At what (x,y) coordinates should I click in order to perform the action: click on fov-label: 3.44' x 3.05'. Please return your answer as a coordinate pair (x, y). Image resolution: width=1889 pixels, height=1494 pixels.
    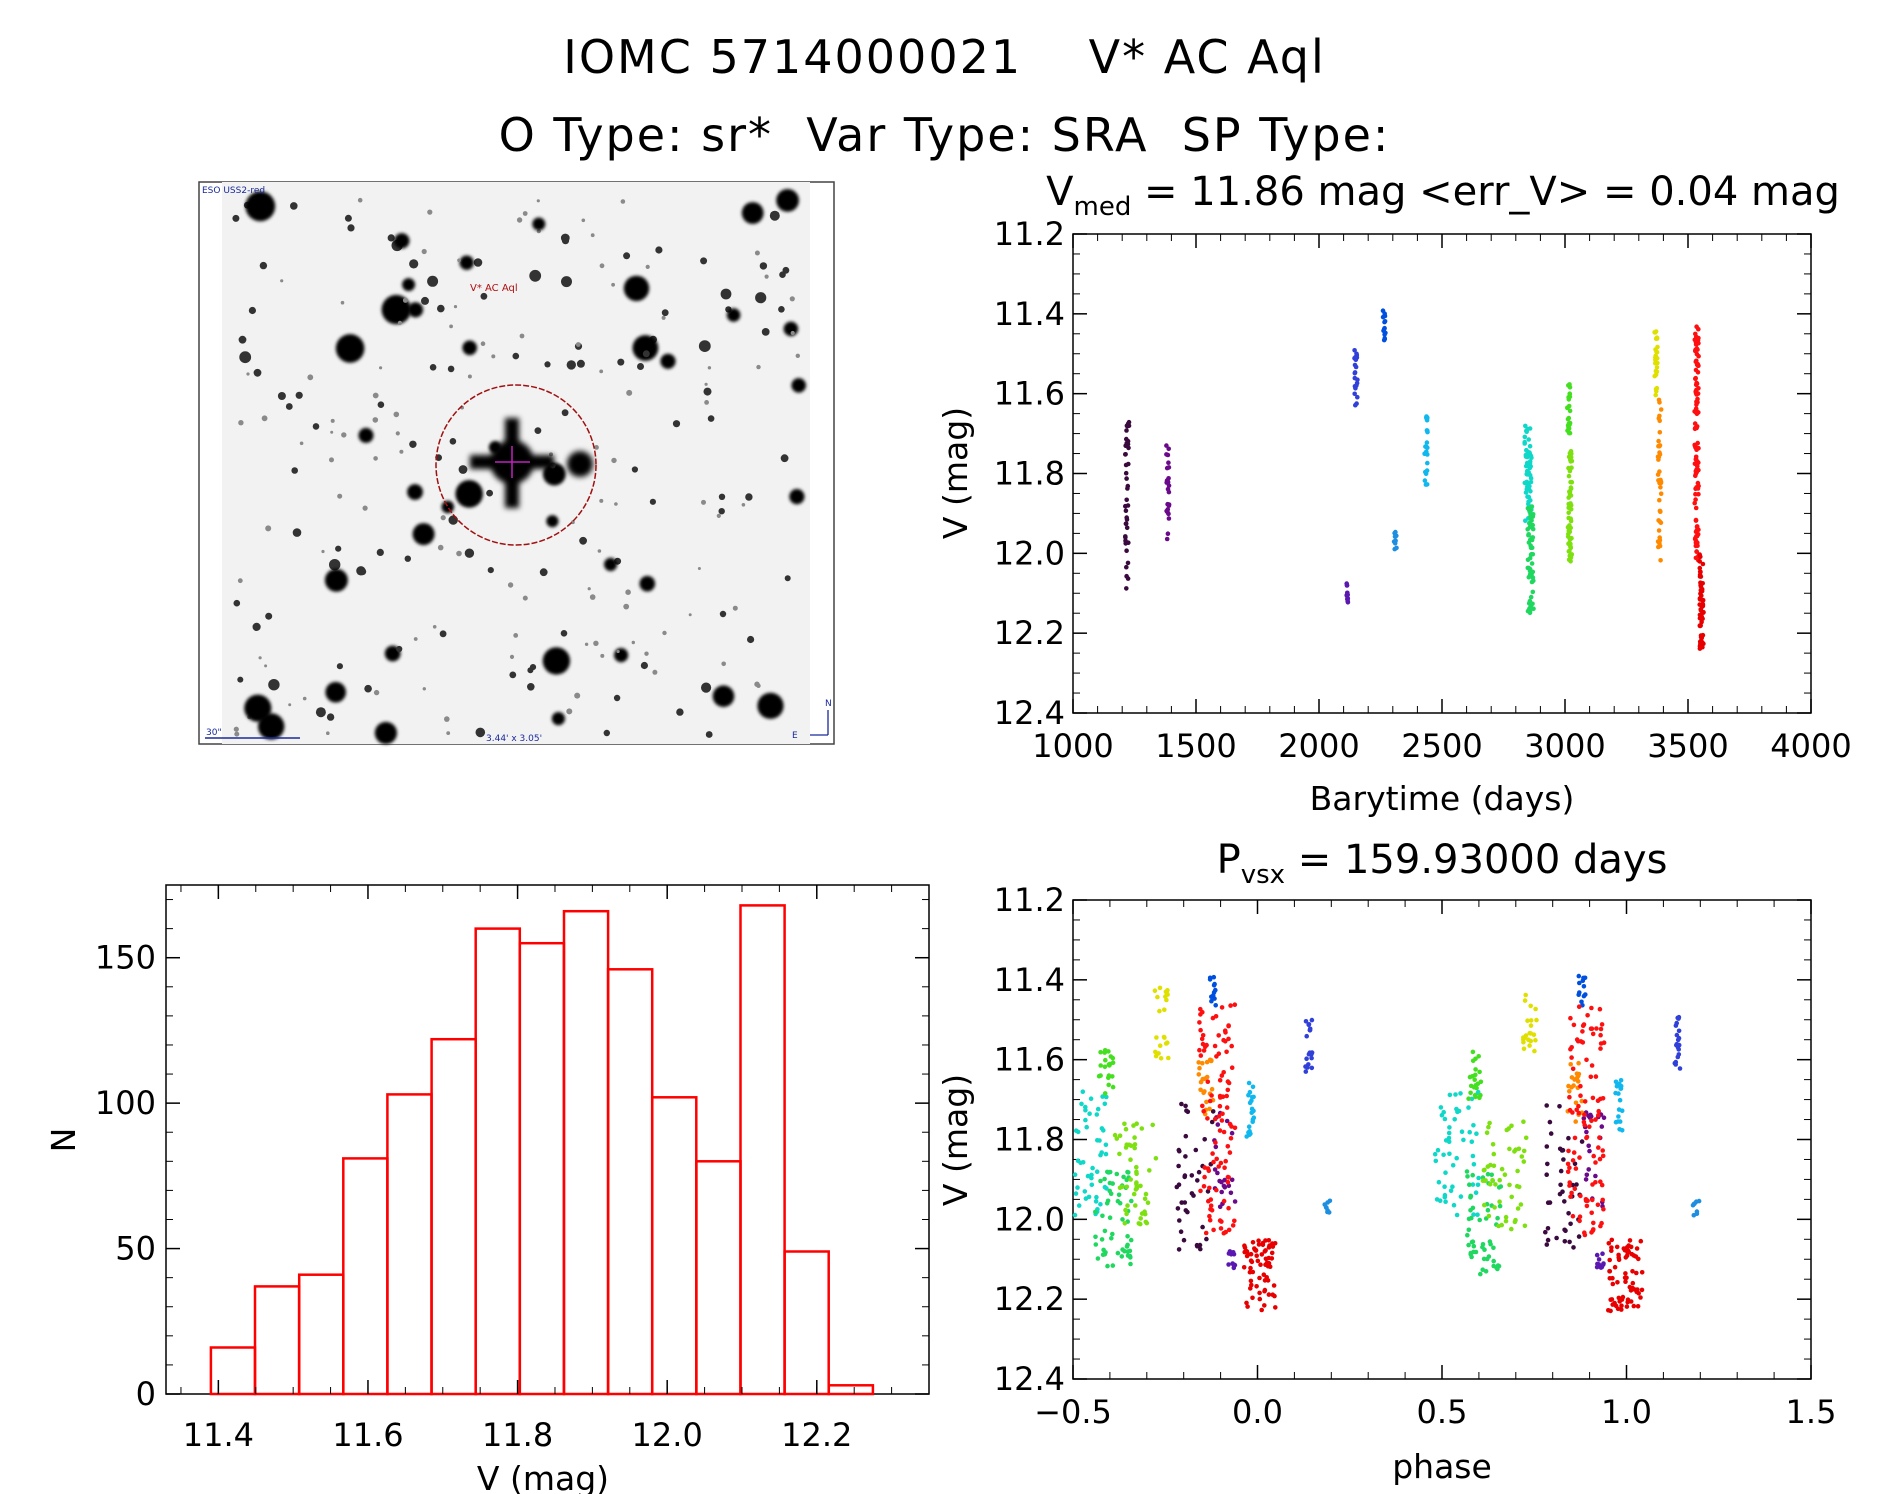
    Looking at the image, I should click on (514, 739).